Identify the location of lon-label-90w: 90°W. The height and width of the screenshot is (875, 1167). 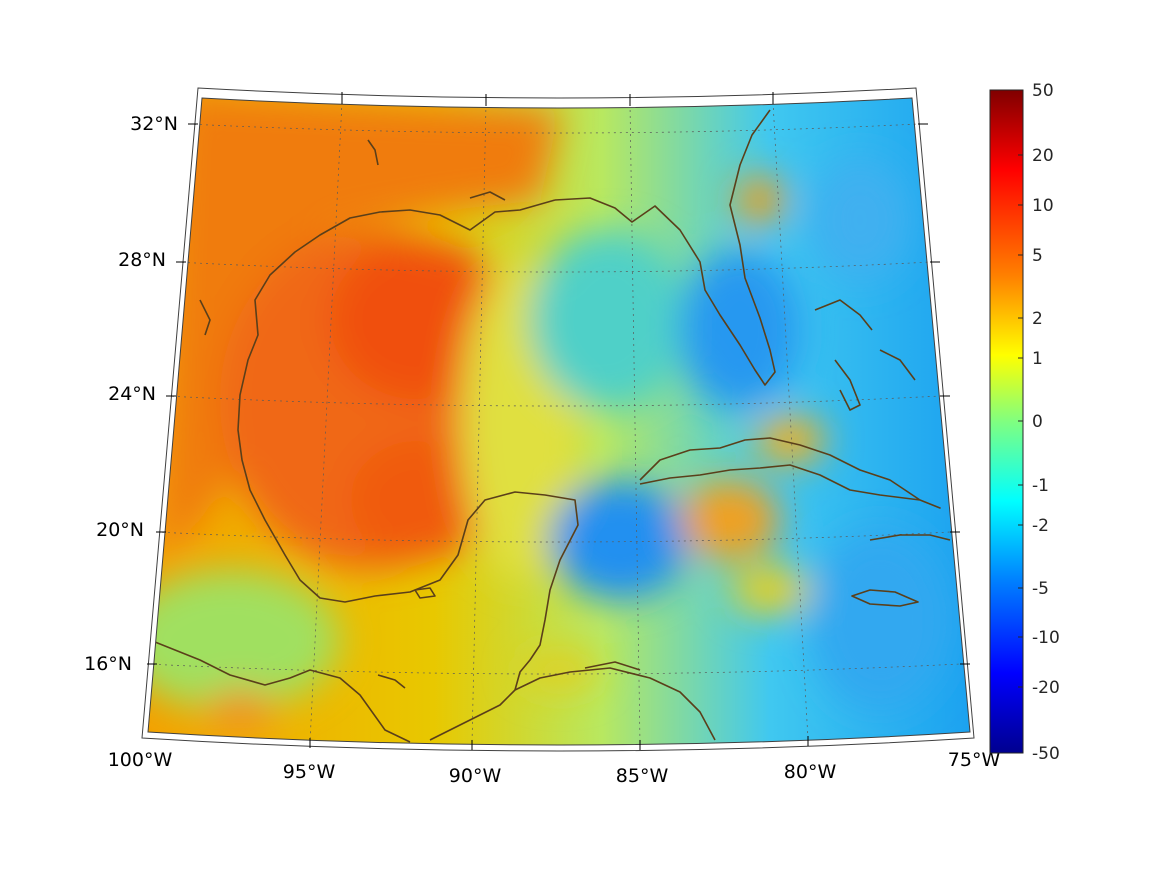
(475, 776).